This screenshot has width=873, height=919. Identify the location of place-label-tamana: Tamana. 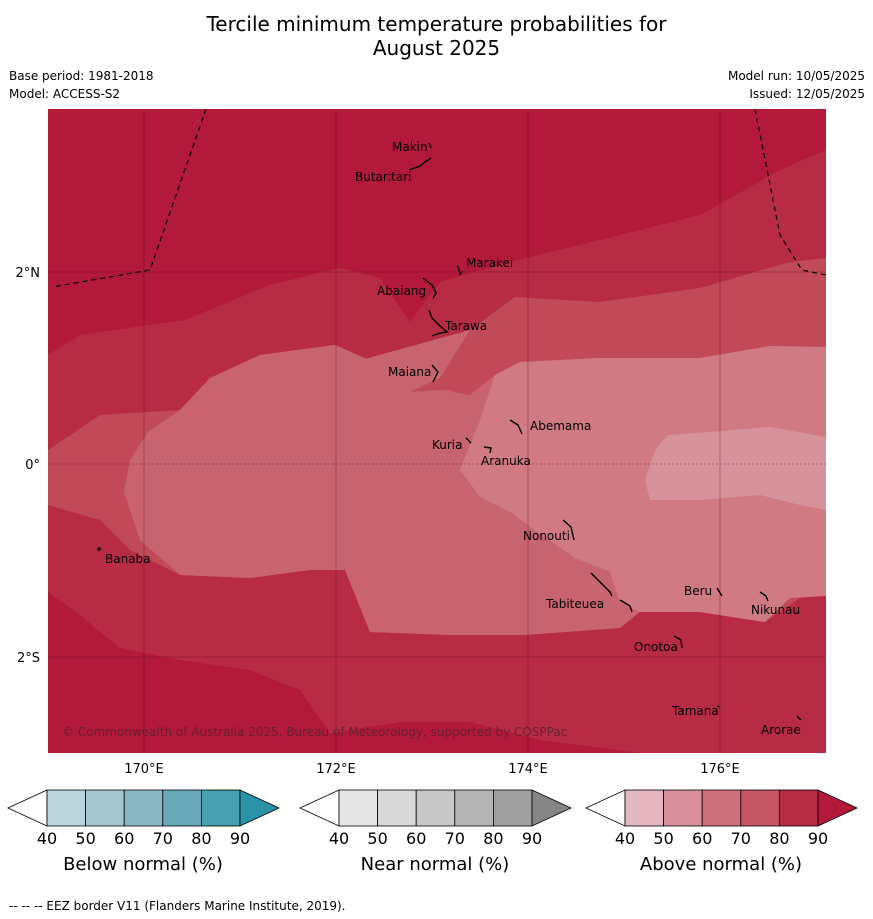
(695, 711).